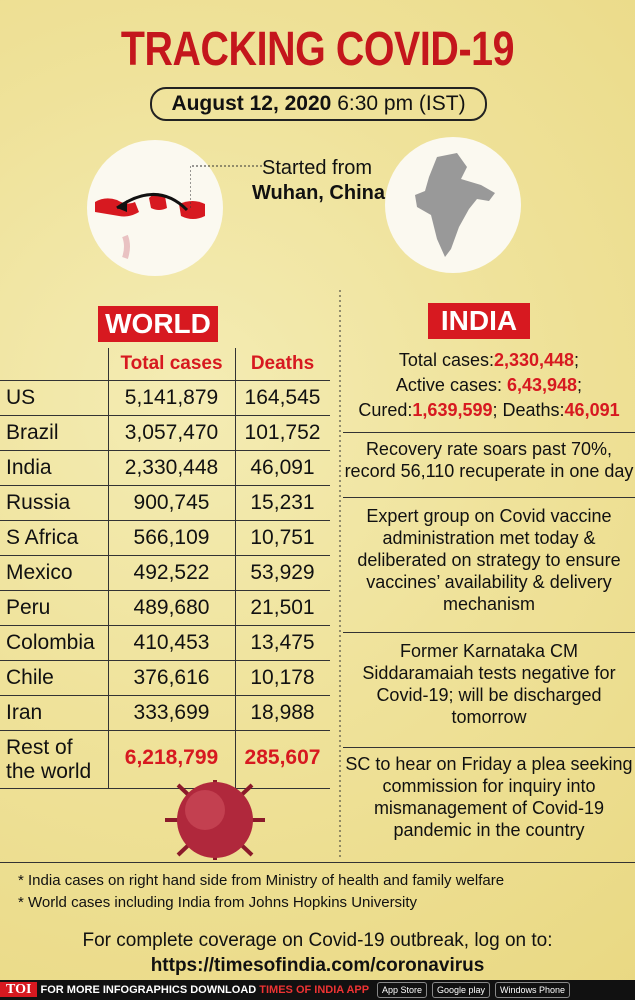 The width and height of the screenshot is (635, 1000). What do you see at coordinates (282, 712) in the screenshot?
I see `deaths: 18,988` at bounding box center [282, 712].